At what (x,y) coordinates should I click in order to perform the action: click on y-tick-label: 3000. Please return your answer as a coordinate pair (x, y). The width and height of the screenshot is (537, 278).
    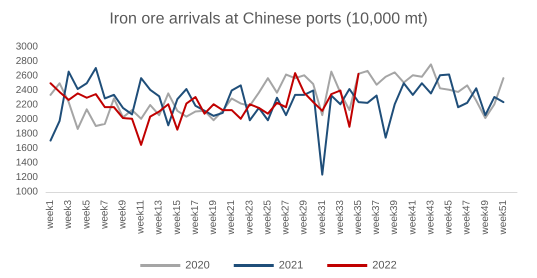
    Looking at the image, I should click on (27, 47).